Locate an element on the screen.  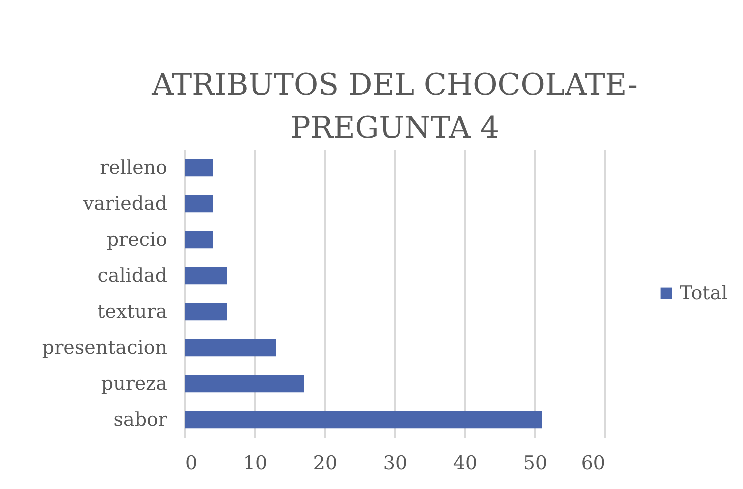
x-tick-label: 30 is located at coordinates (395, 463).